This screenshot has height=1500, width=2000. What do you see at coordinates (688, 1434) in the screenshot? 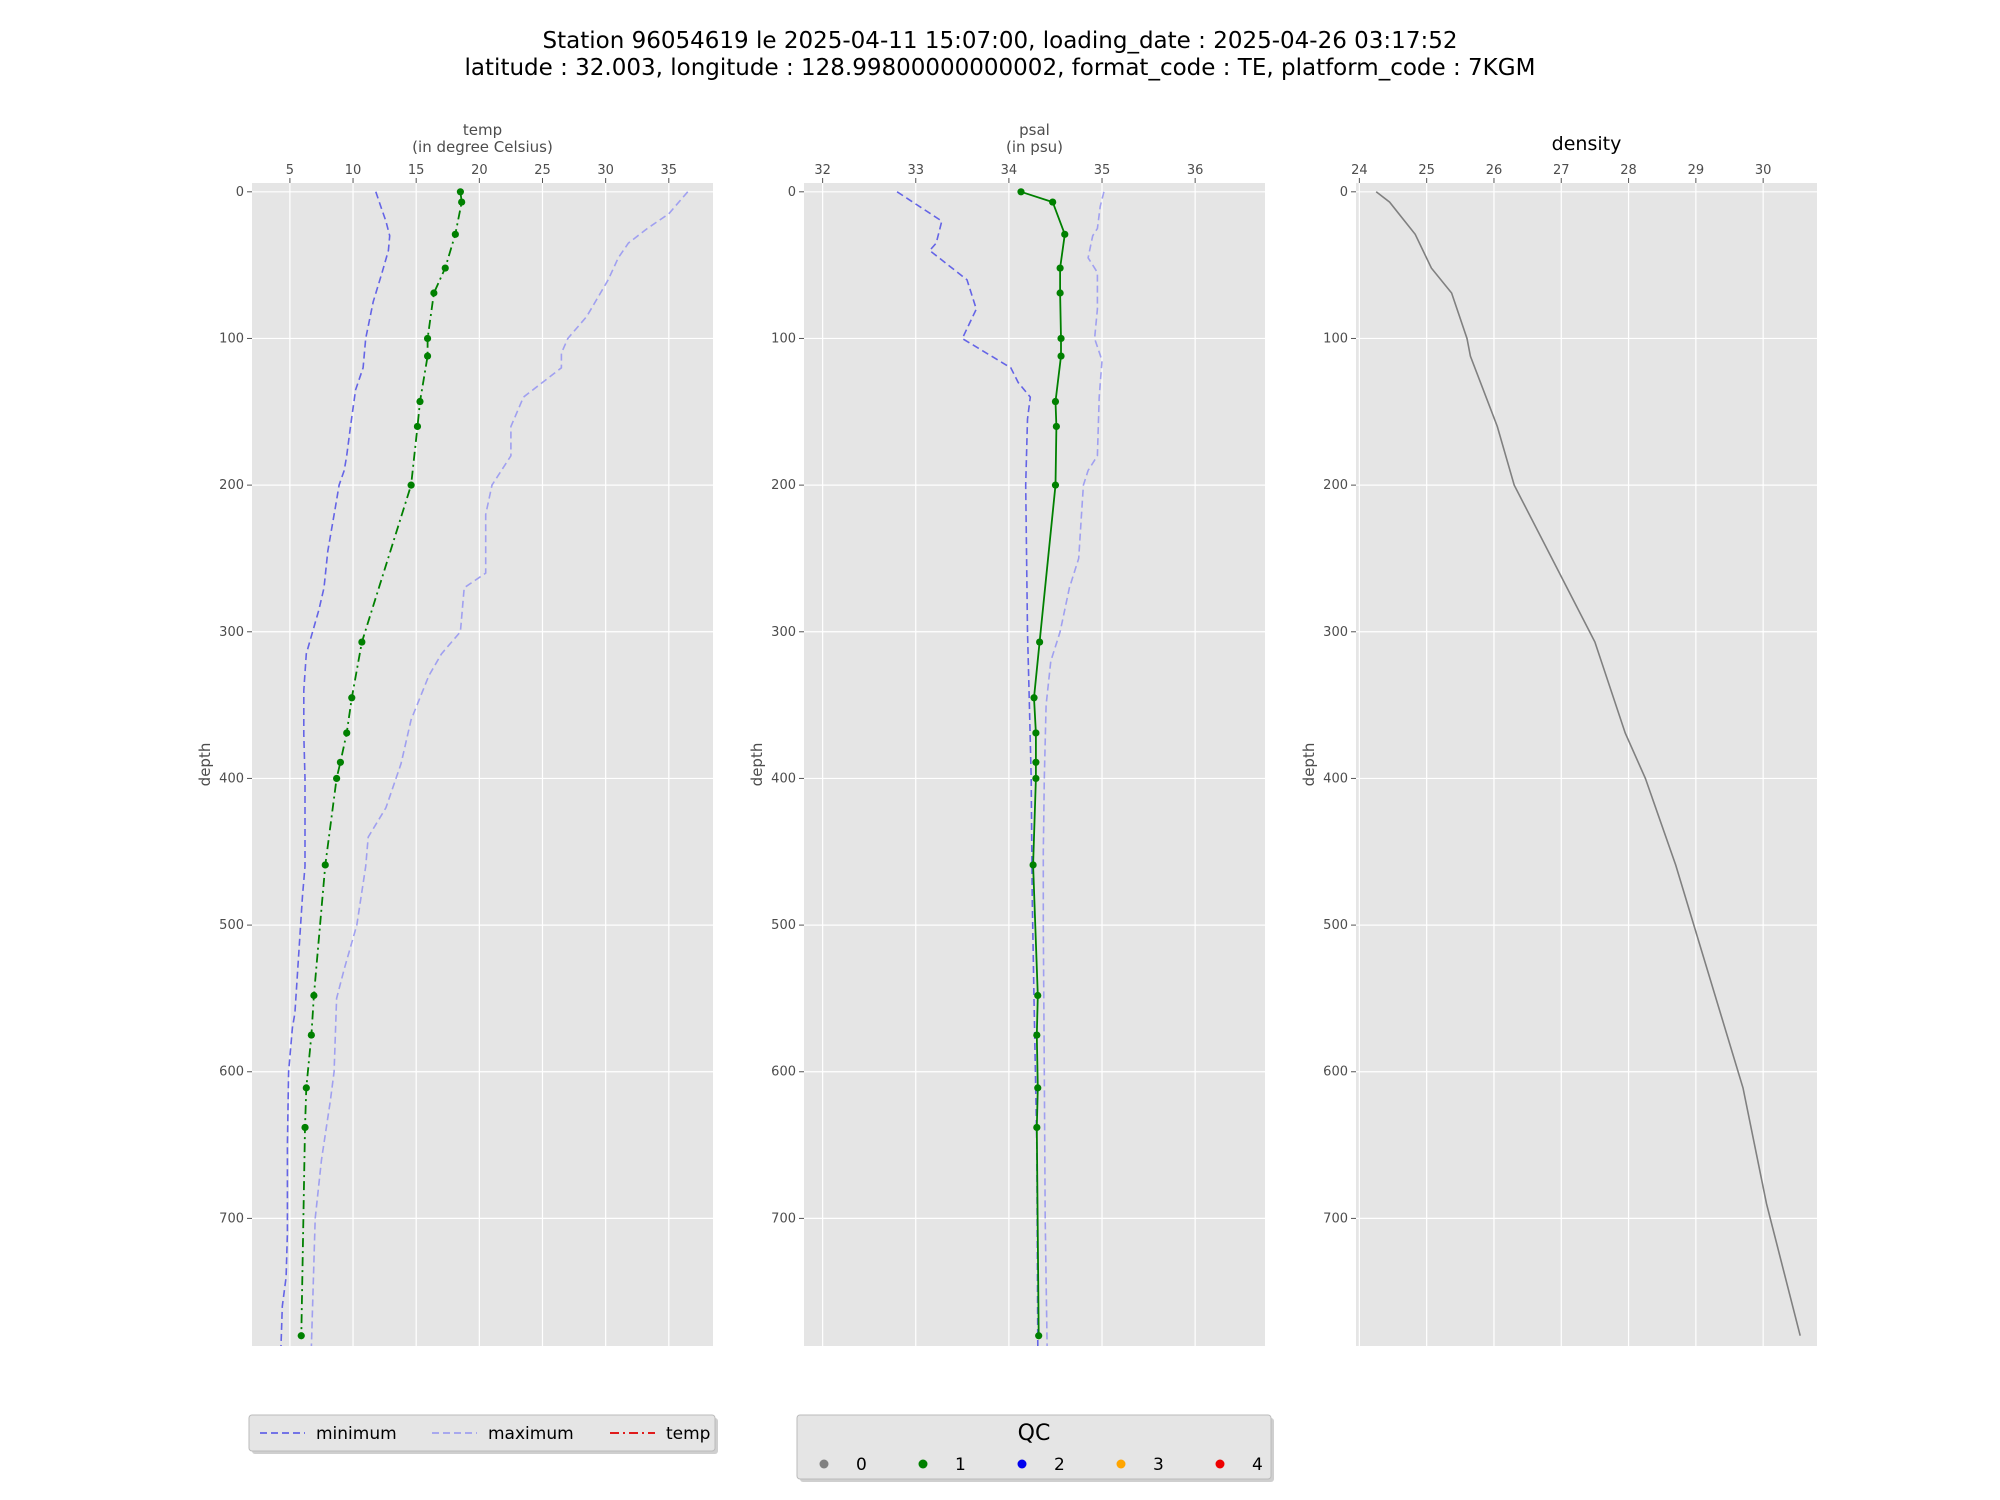
I see `legend-label-temp: temp` at bounding box center [688, 1434].